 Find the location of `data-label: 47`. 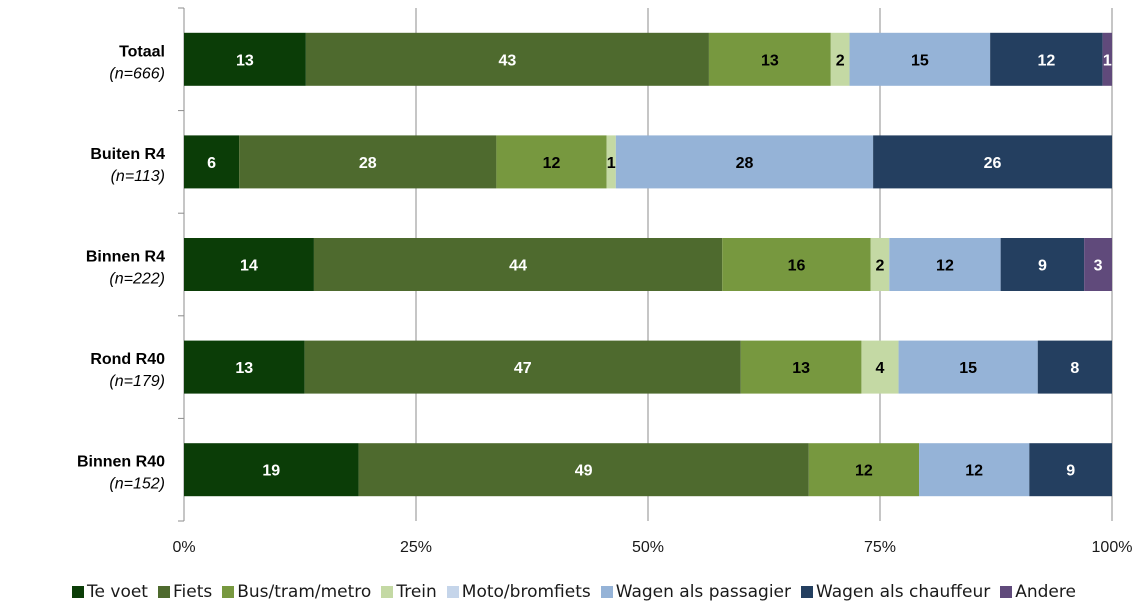

data-label: 47 is located at coordinates (523, 368).